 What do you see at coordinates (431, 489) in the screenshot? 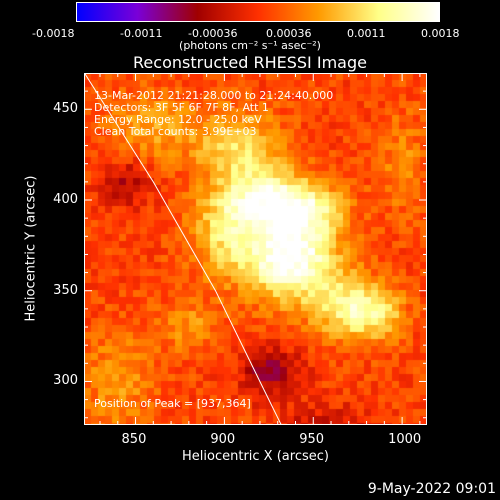
I see `date-stamp: 9-May-2022 09:01` at bounding box center [431, 489].